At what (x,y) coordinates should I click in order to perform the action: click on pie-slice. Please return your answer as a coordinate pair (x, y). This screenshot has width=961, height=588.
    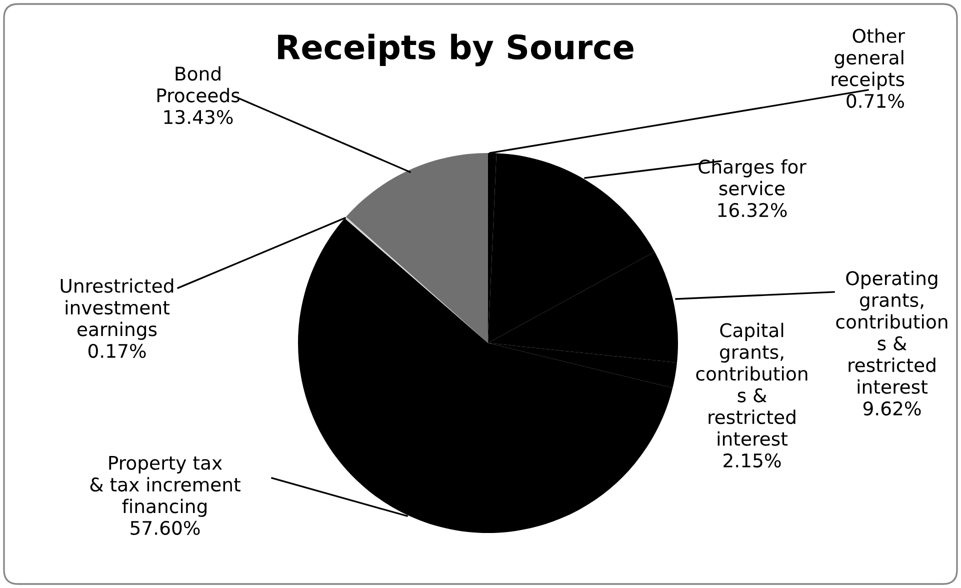
    Looking at the image, I should click on (417, 248).